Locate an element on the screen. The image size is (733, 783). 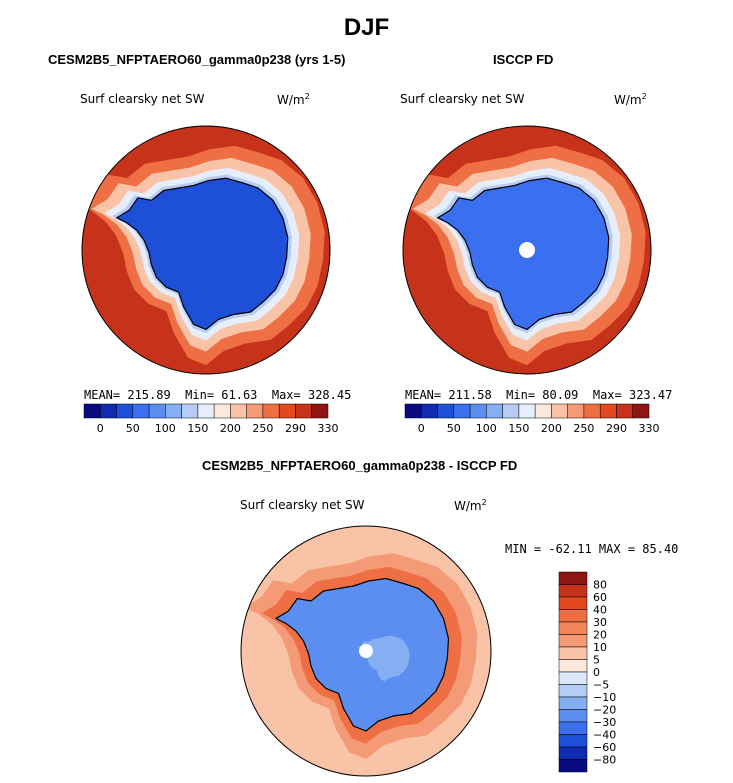
colorbar-tick-label: 30 is located at coordinates (600, 622).